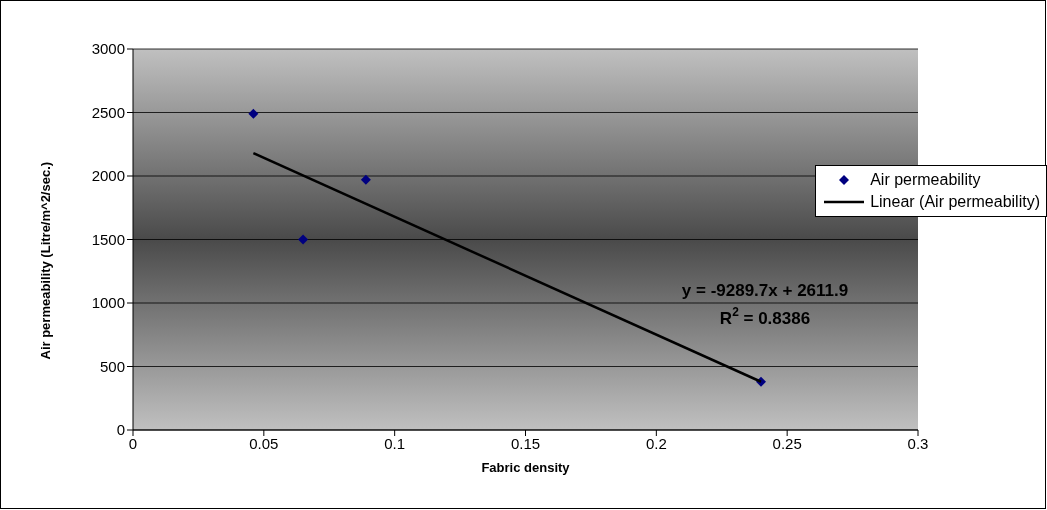 This screenshot has height=510, width=1047. I want to click on x-tick-label: 0.25, so click(787, 443).